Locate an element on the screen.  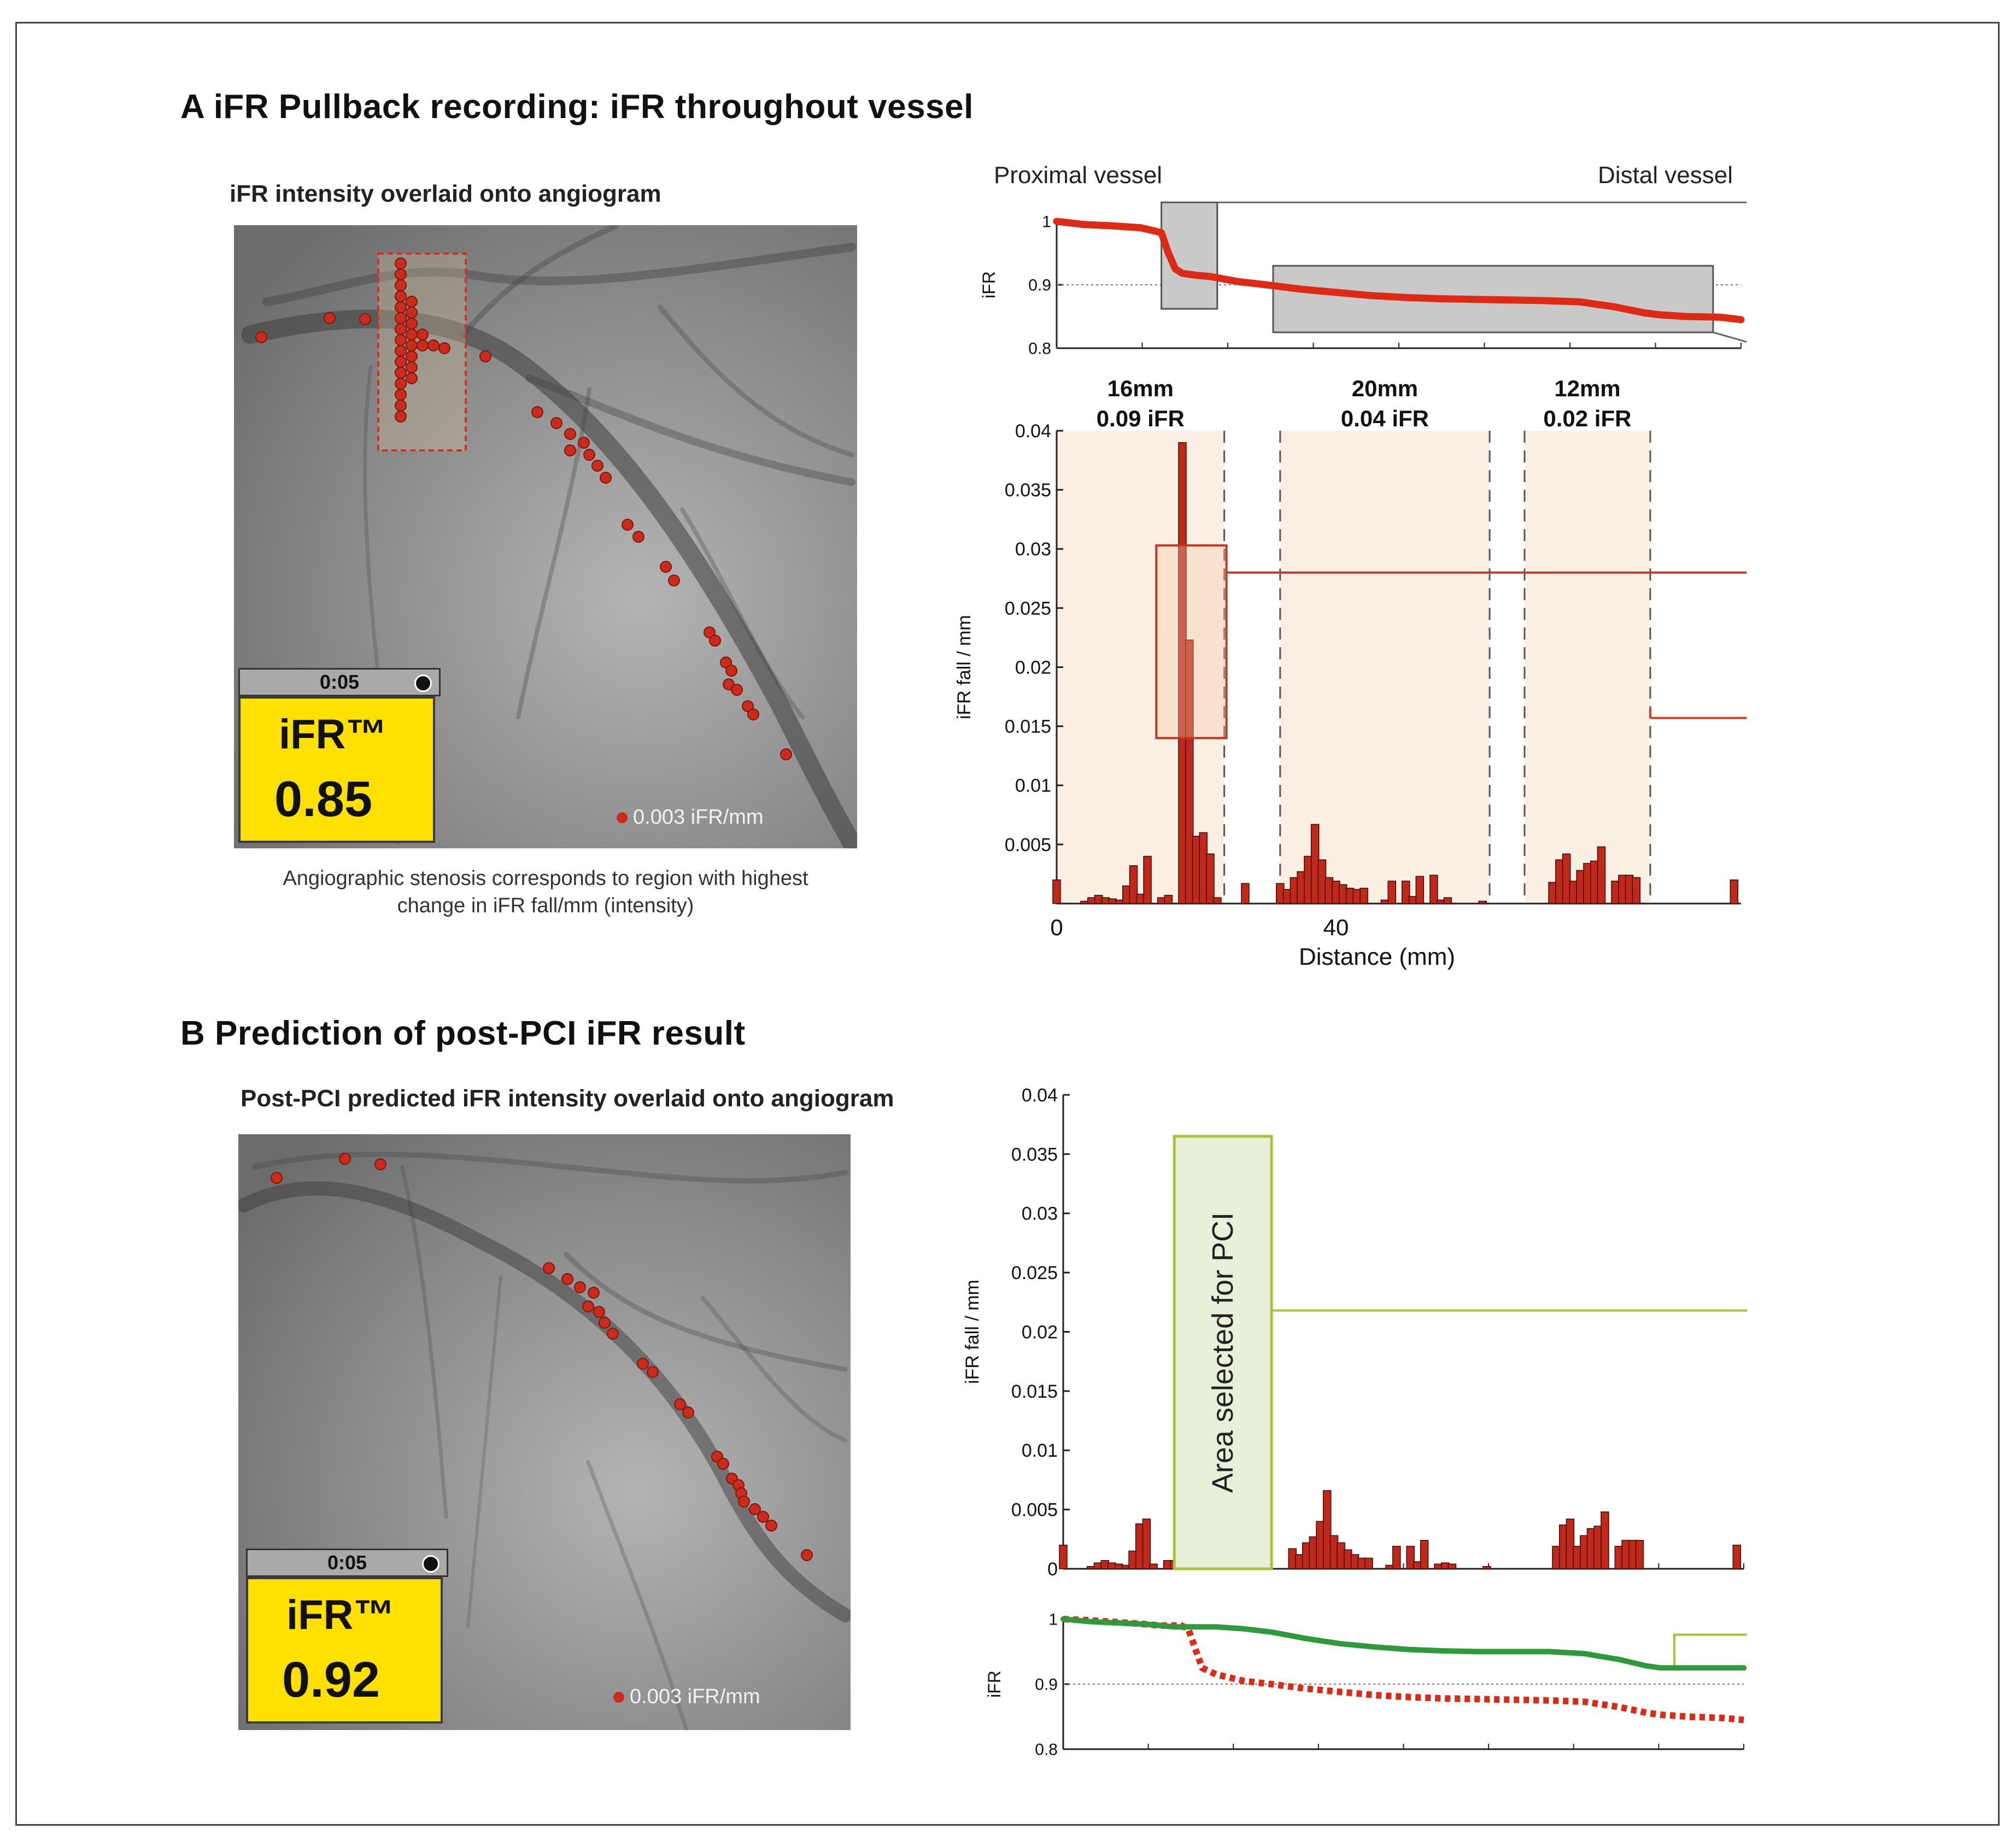
y-axis-label: iFR is located at coordinates (989, 284).